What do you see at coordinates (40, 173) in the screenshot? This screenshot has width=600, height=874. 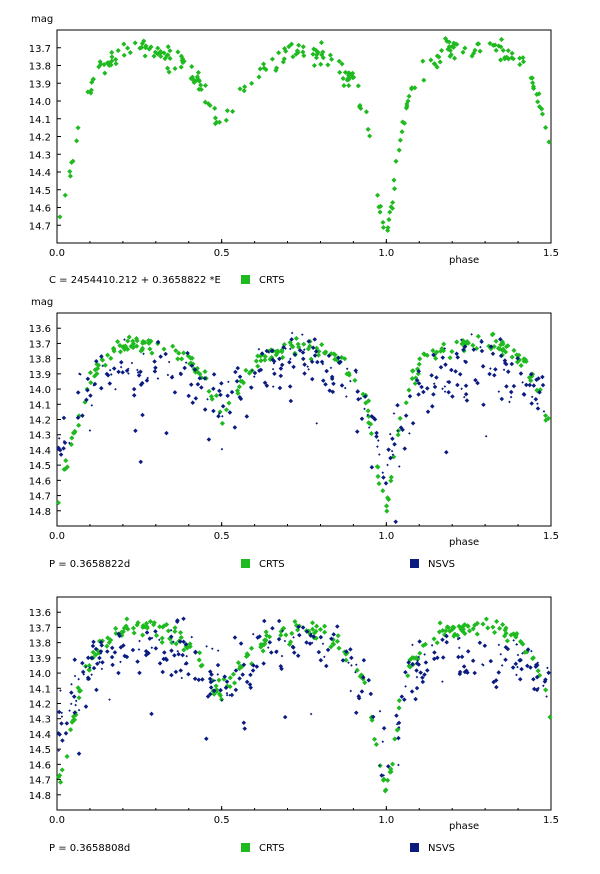 I see `y-tick-label: 14.4` at bounding box center [40, 173].